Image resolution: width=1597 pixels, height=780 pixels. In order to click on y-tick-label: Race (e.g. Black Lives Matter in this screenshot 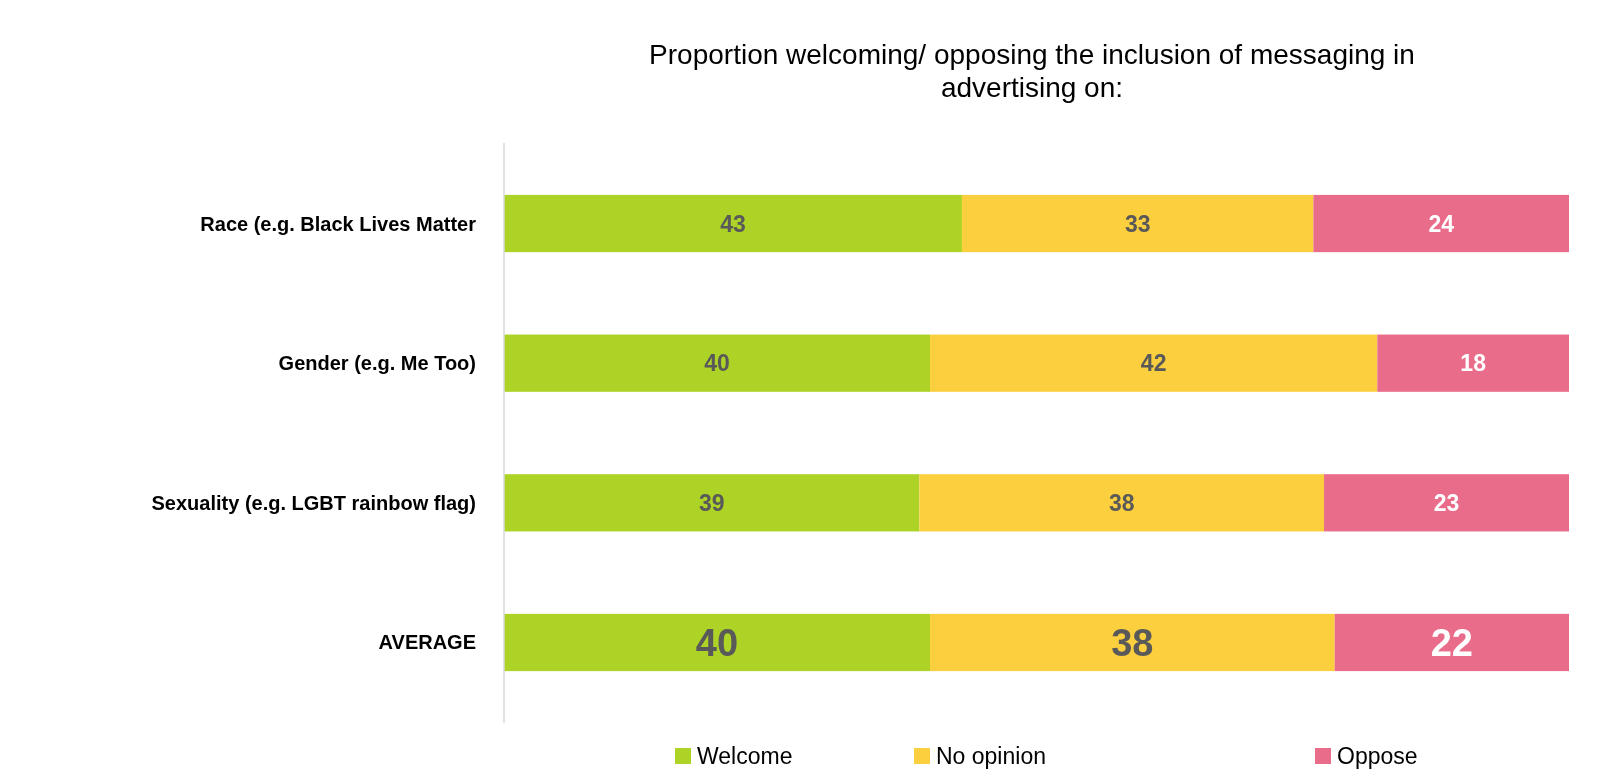, I will do `click(338, 223)`.